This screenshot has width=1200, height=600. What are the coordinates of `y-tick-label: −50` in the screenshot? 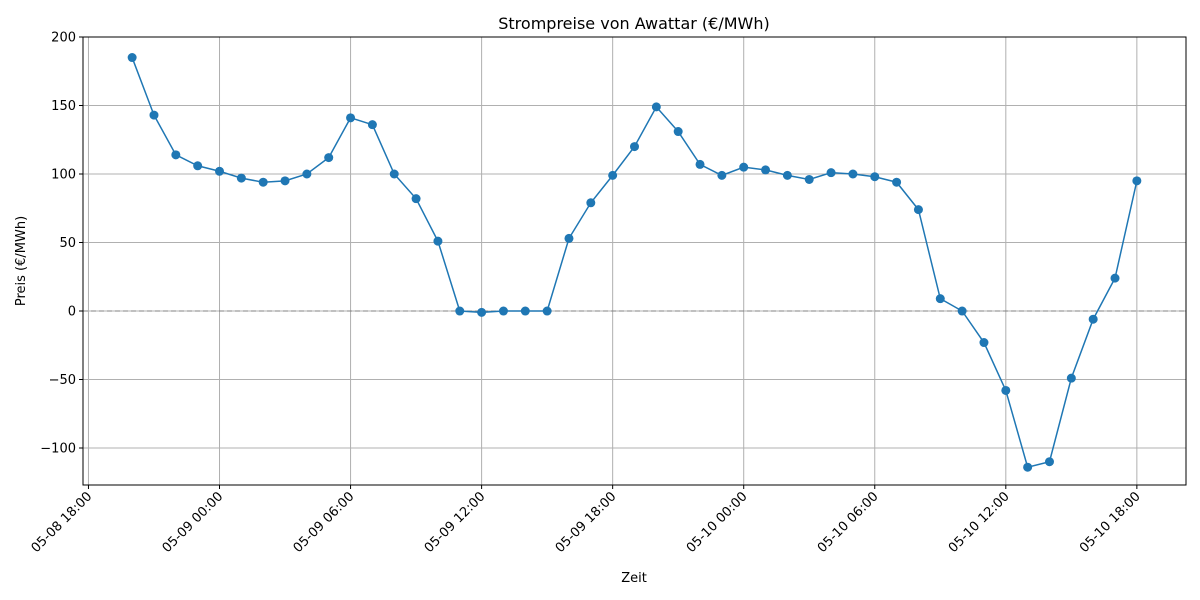 It's located at (62, 380).